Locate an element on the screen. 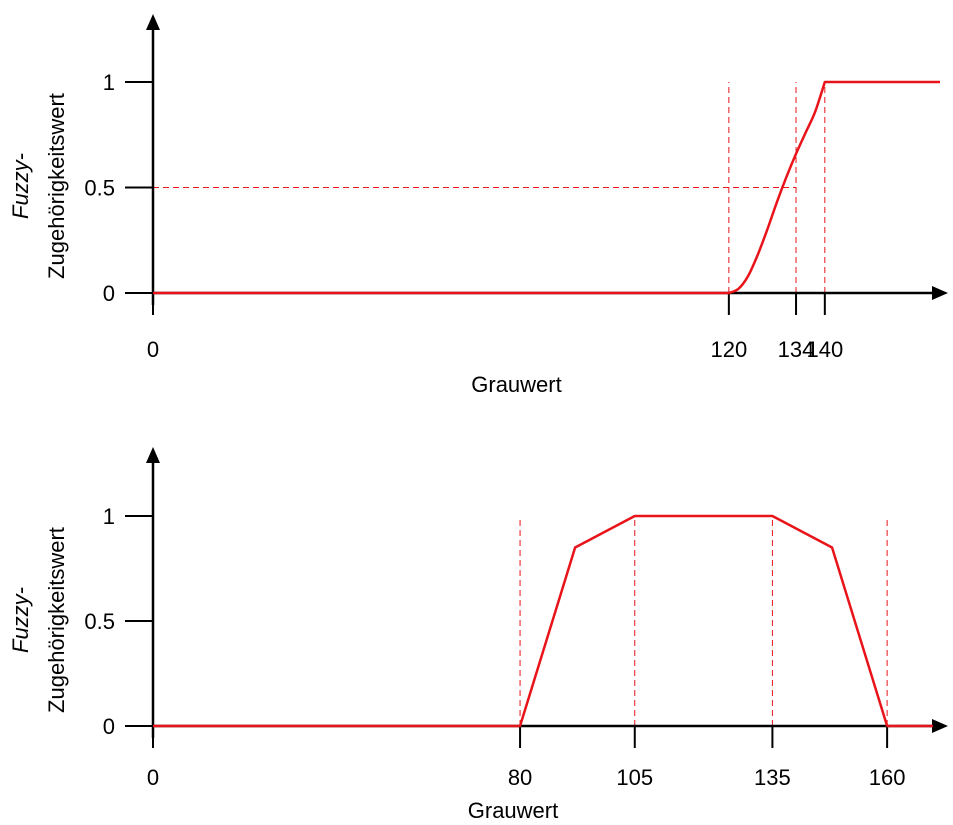  x-tick-label: 134 is located at coordinates (796, 349).